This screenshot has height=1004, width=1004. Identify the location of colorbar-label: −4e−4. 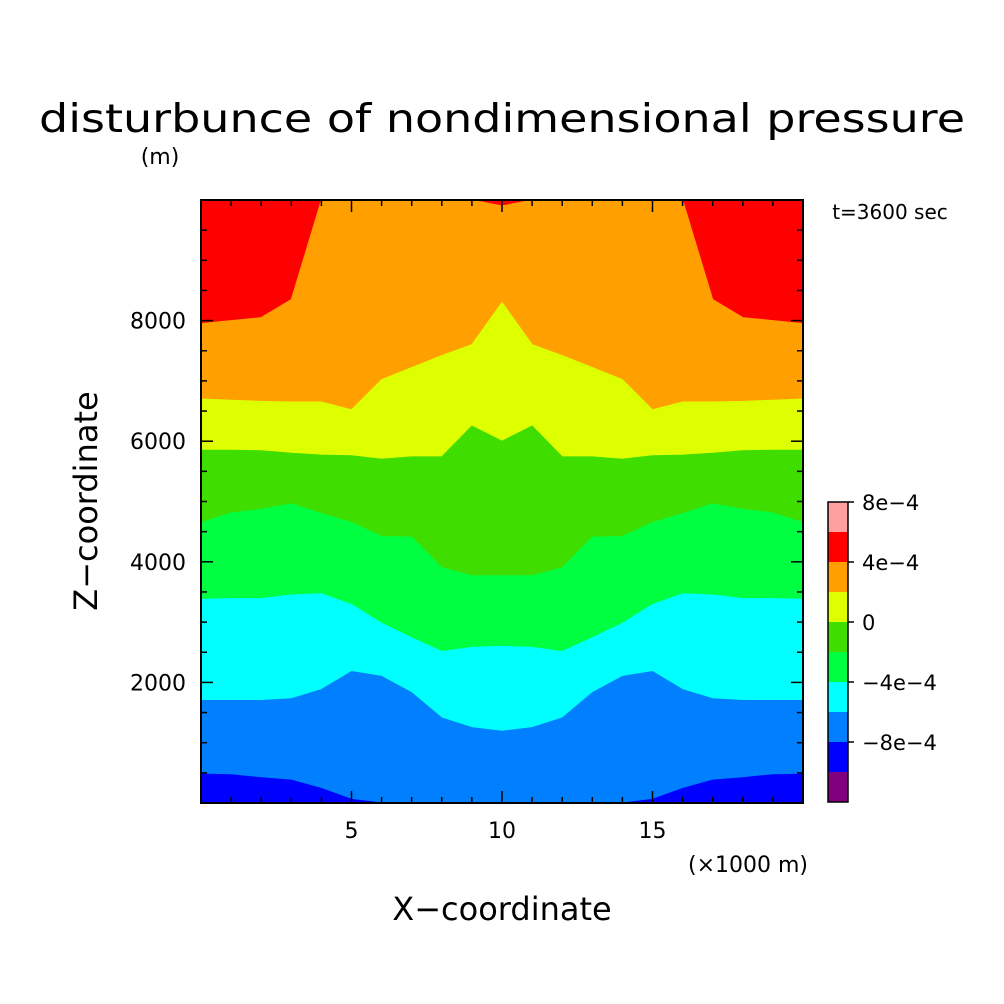
(899, 683).